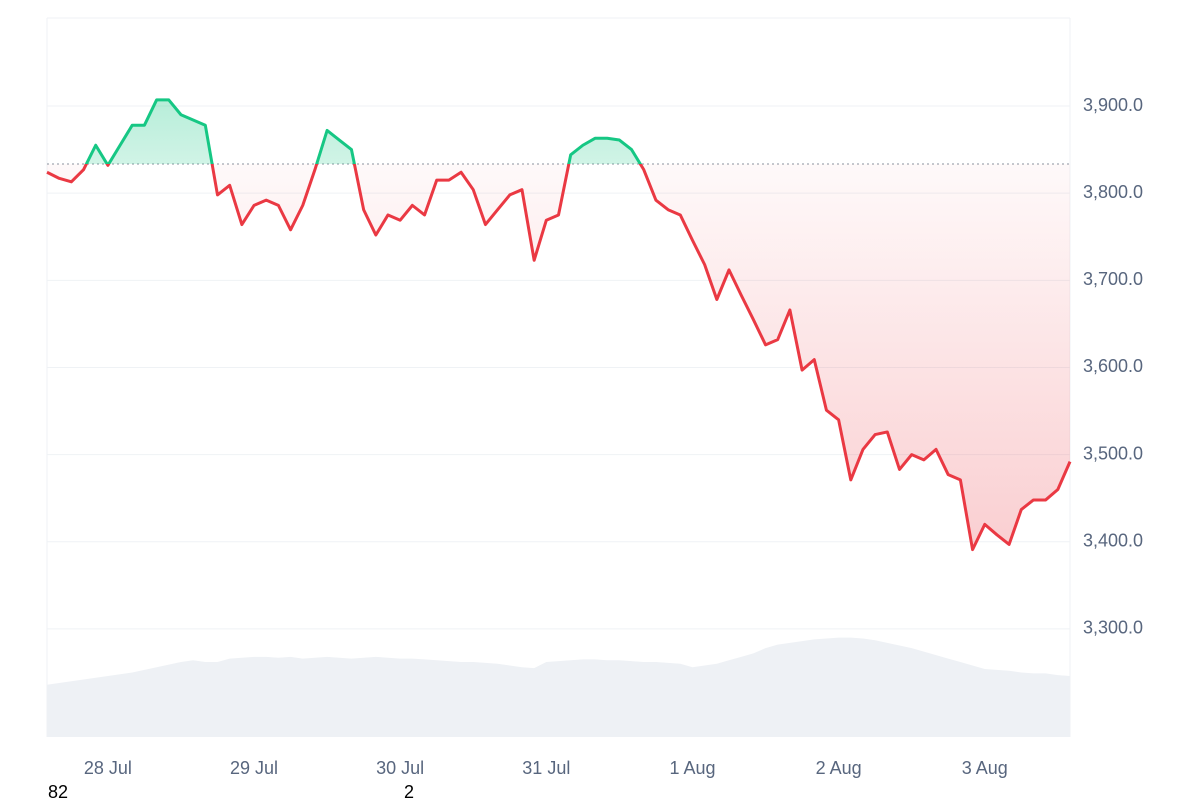  What do you see at coordinates (692, 768) in the screenshot?
I see `x-tick-label: 1 Aug` at bounding box center [692, 768].